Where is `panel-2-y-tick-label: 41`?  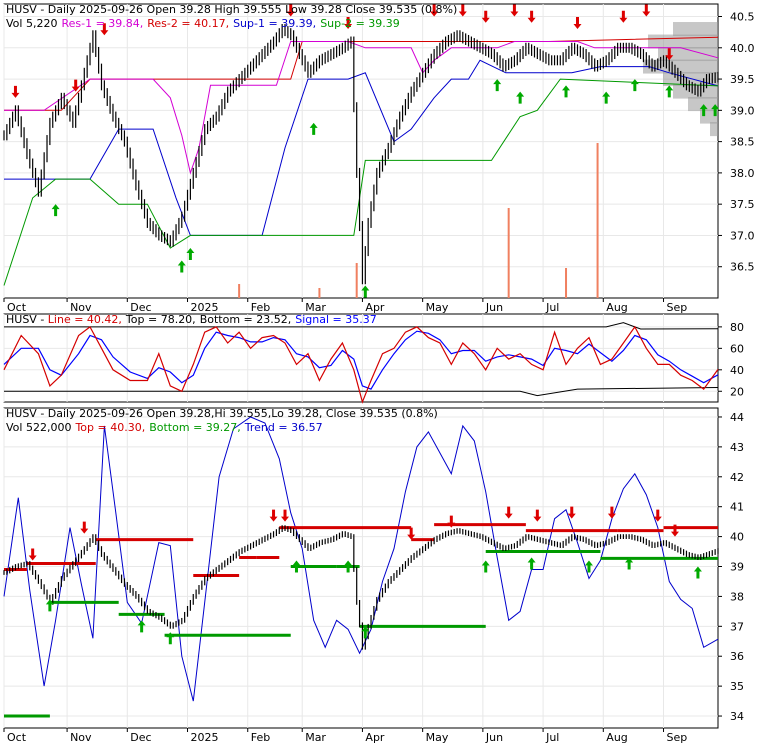 panel-2-y-tick-label: 41 is located at coordinates (737, 507).